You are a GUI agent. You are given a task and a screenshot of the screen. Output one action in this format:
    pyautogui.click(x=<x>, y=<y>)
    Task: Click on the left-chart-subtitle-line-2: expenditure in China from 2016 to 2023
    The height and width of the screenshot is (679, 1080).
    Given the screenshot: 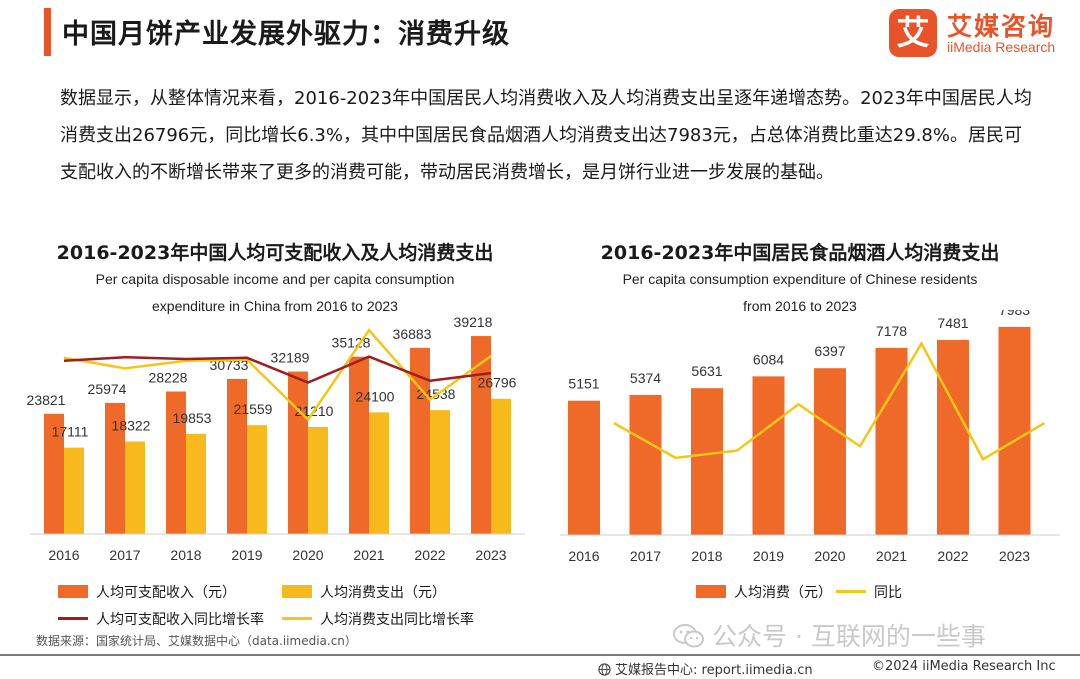 What is the action you would take?
    pyautogui.click(x=275, y=306)
    